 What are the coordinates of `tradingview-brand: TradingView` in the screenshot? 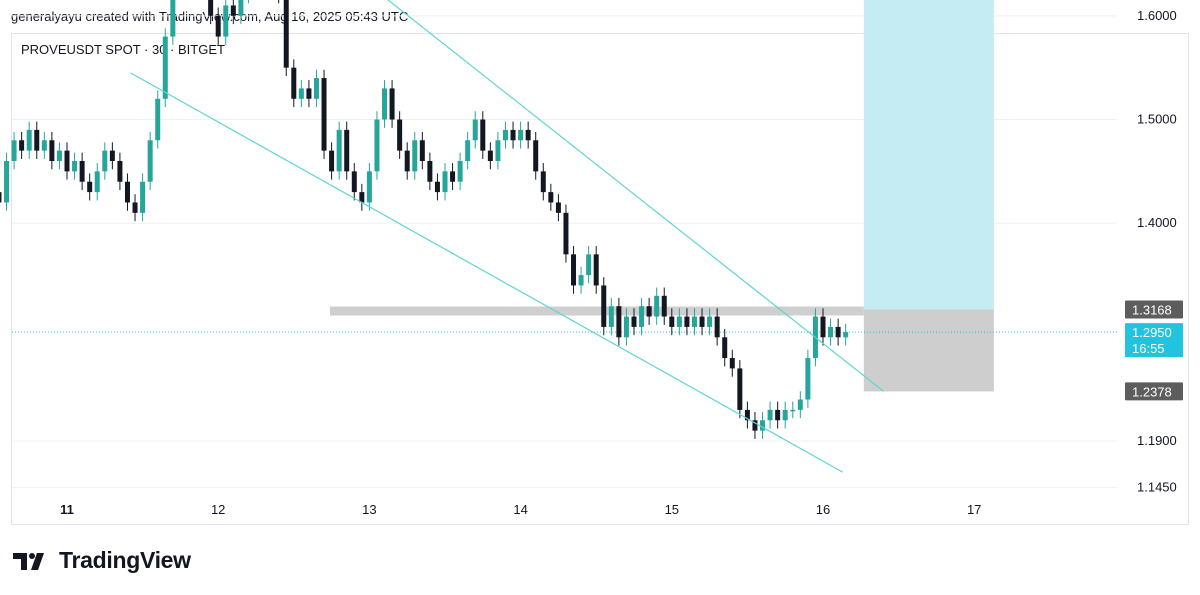 It's located at (102, 560).